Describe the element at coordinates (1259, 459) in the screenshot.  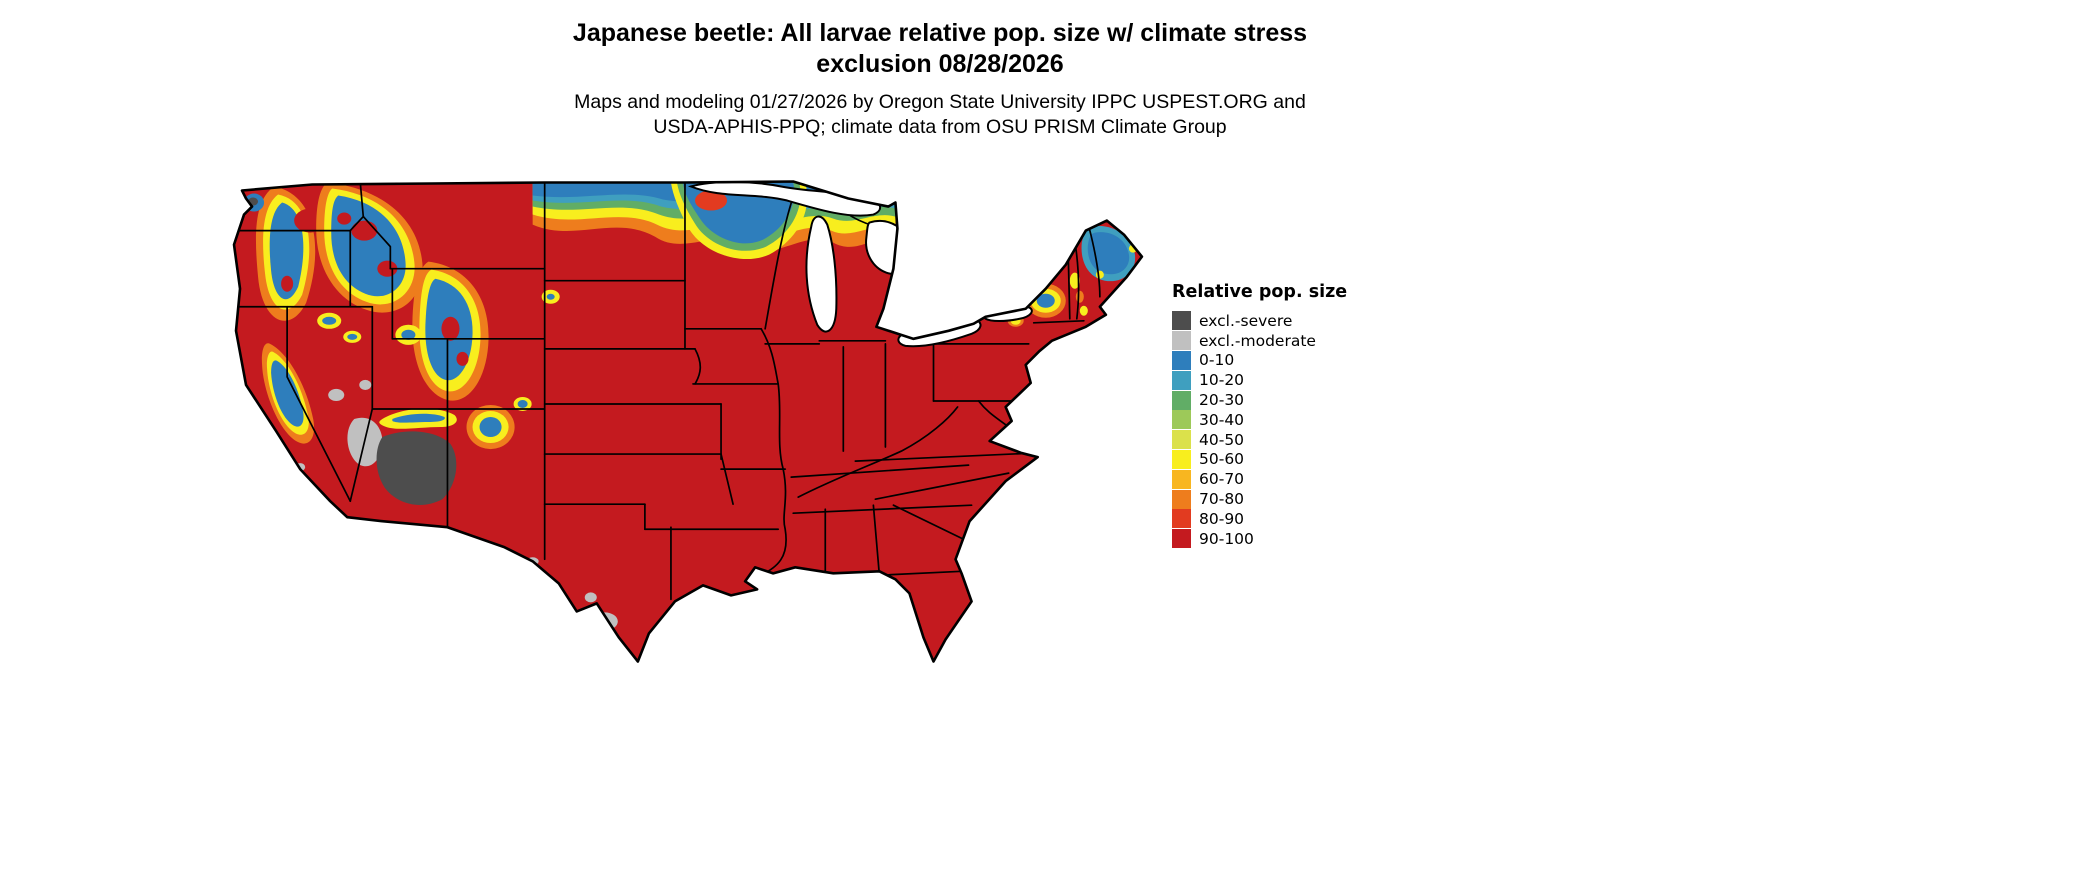
I see `legend-item-50-60: 50-60` at that location.